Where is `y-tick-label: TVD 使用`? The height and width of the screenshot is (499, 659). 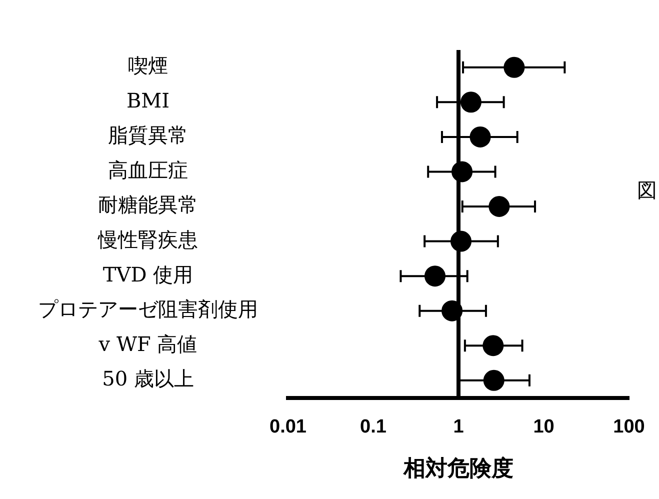 y-tick-label: TVD 使用 is located at coordinates (148, 274).